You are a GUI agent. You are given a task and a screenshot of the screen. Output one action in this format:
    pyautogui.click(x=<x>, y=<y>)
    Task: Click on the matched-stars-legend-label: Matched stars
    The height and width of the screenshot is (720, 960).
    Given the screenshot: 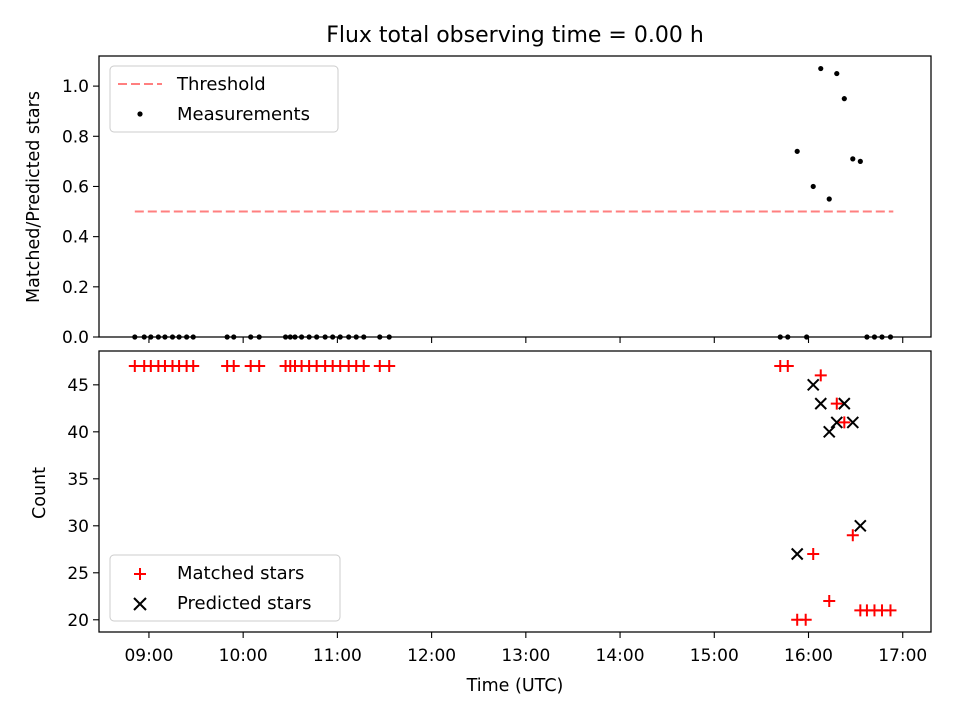 What is the action you would take?
    pyautogui.click(x=240, y=573)
    